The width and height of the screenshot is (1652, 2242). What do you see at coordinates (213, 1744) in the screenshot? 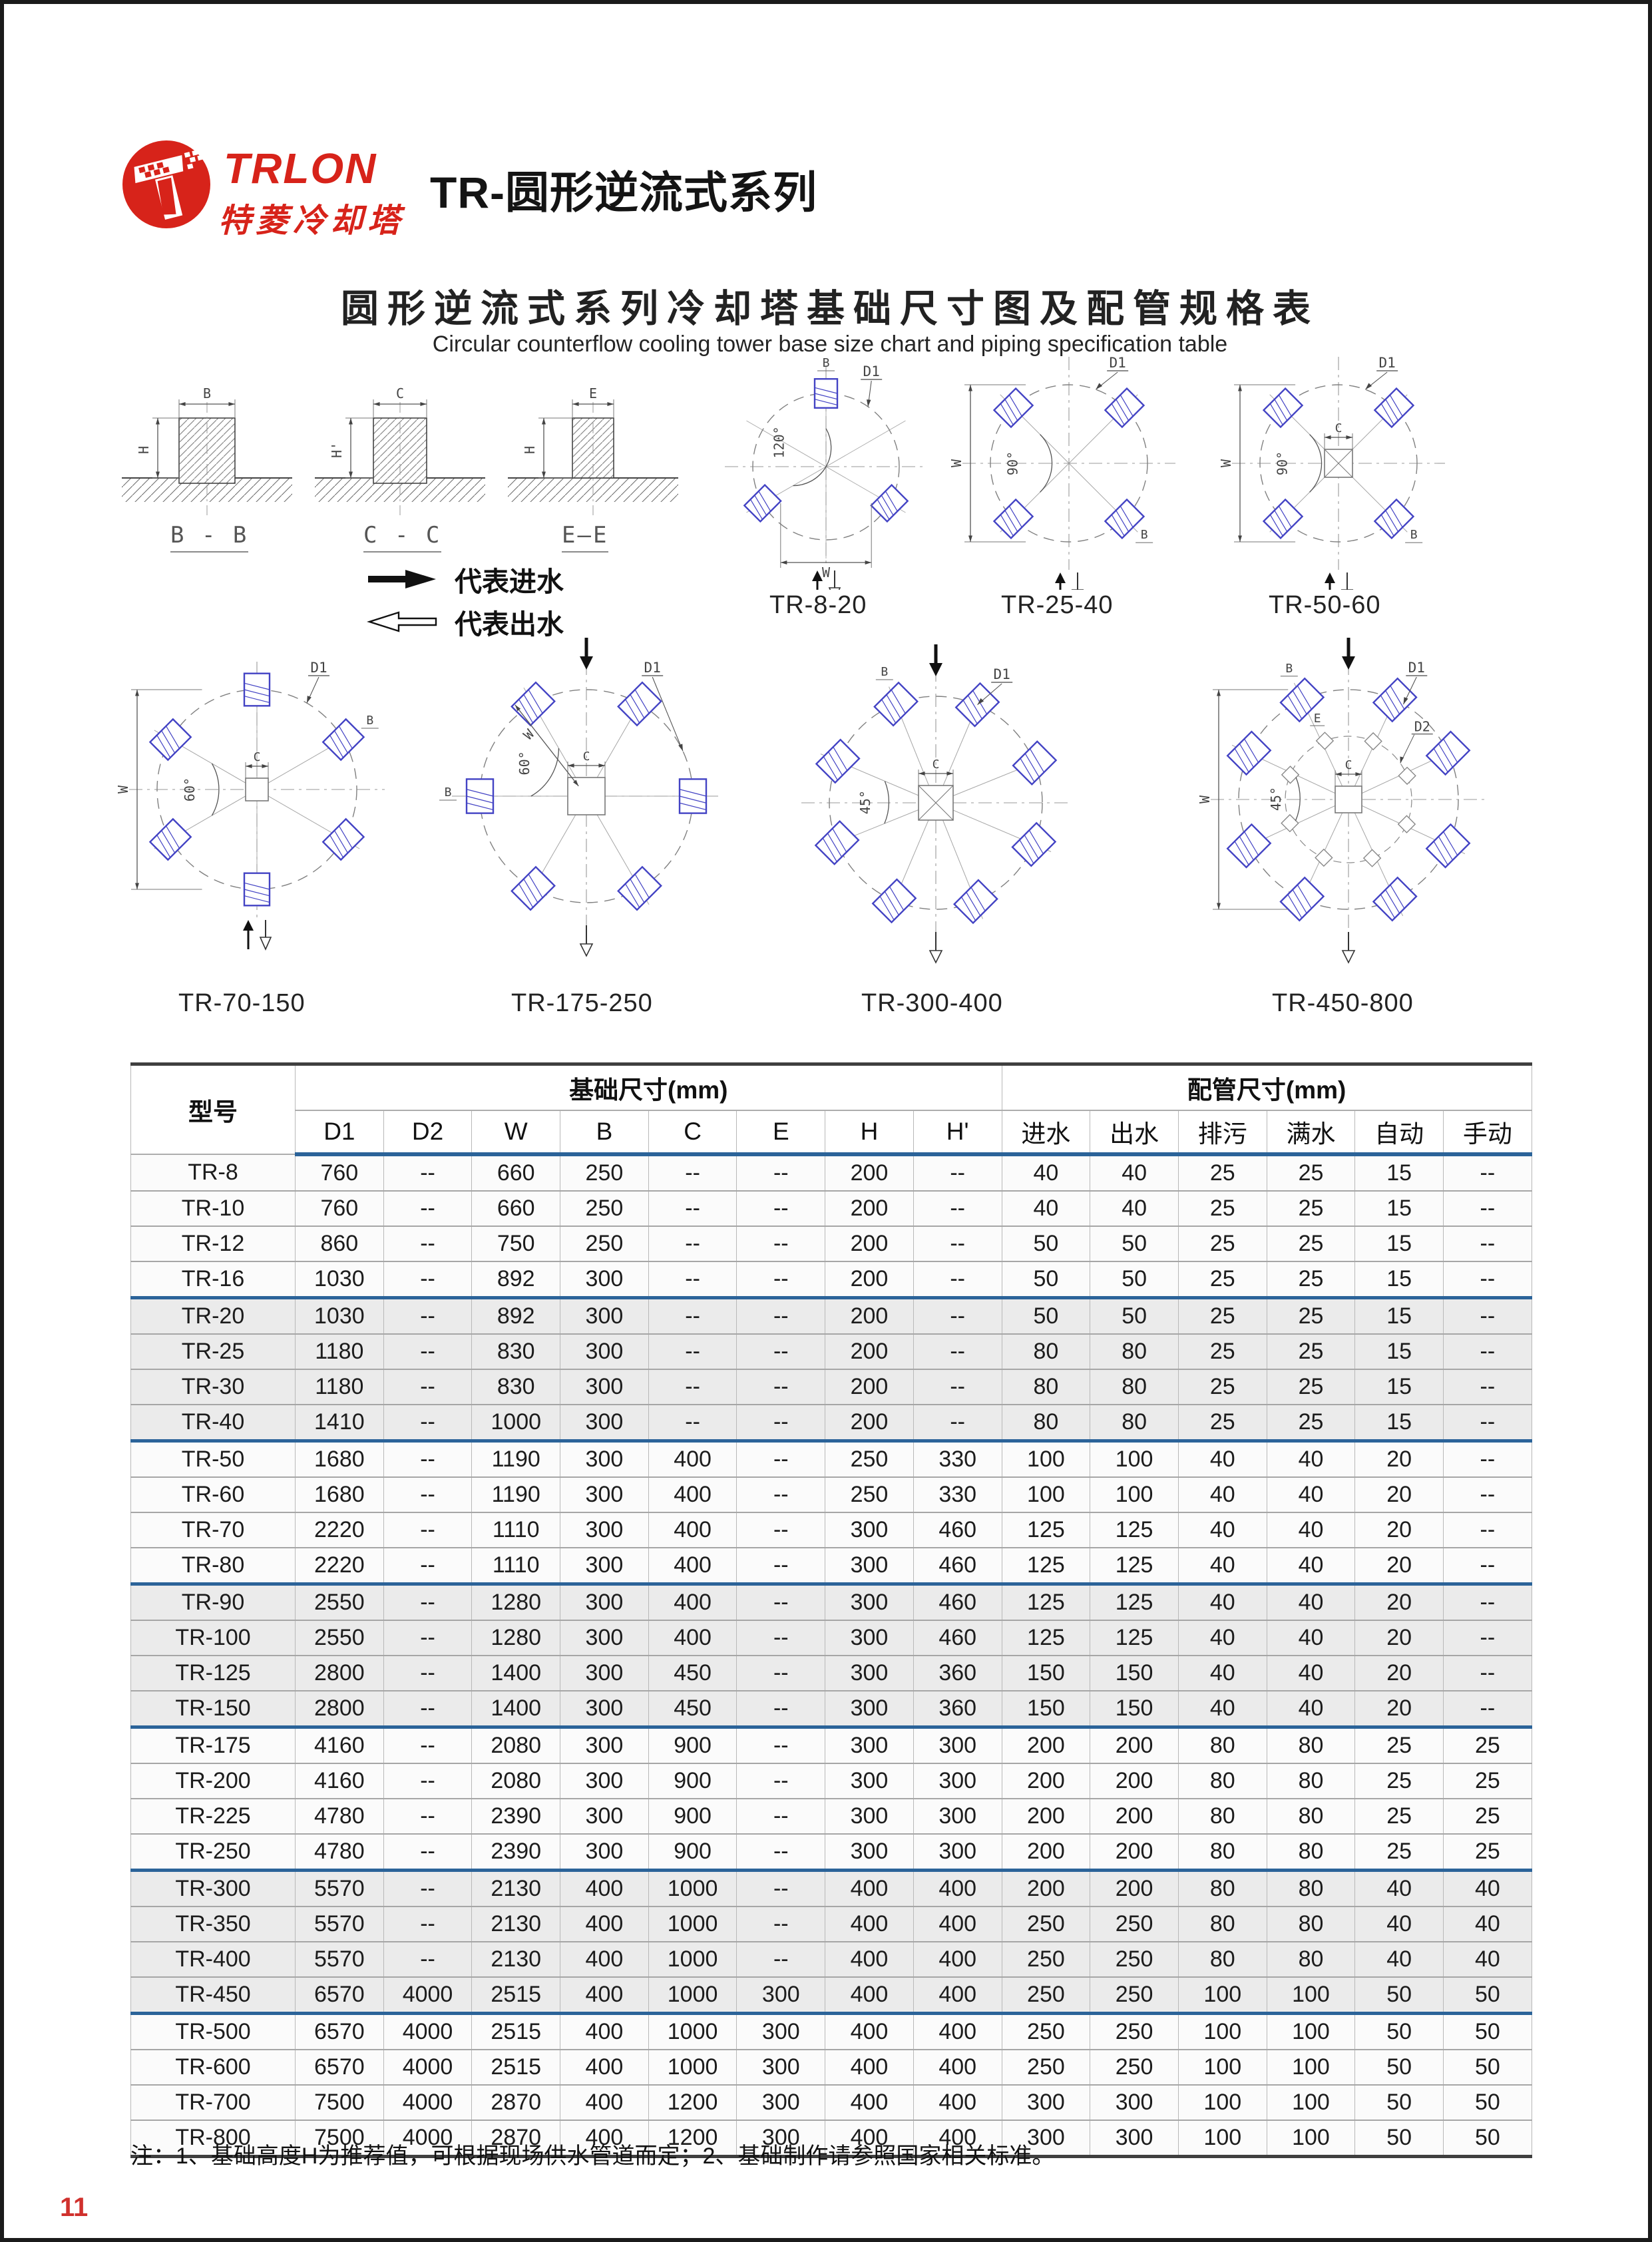
I see `cell-model: TR-175` at bounding box center [213, 1744].